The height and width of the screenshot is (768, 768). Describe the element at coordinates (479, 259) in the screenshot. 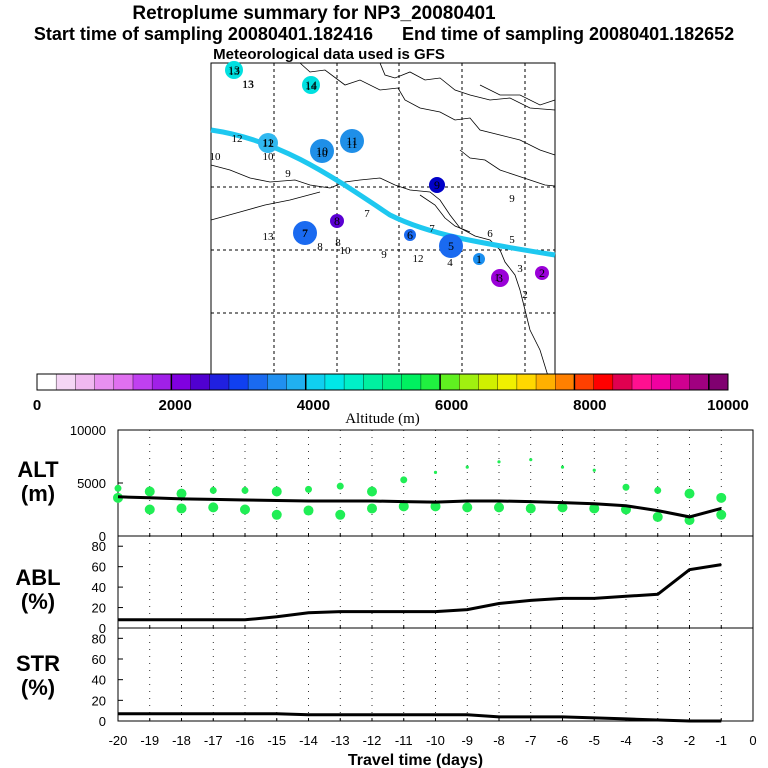

I see `map-marker: 1` at that location.